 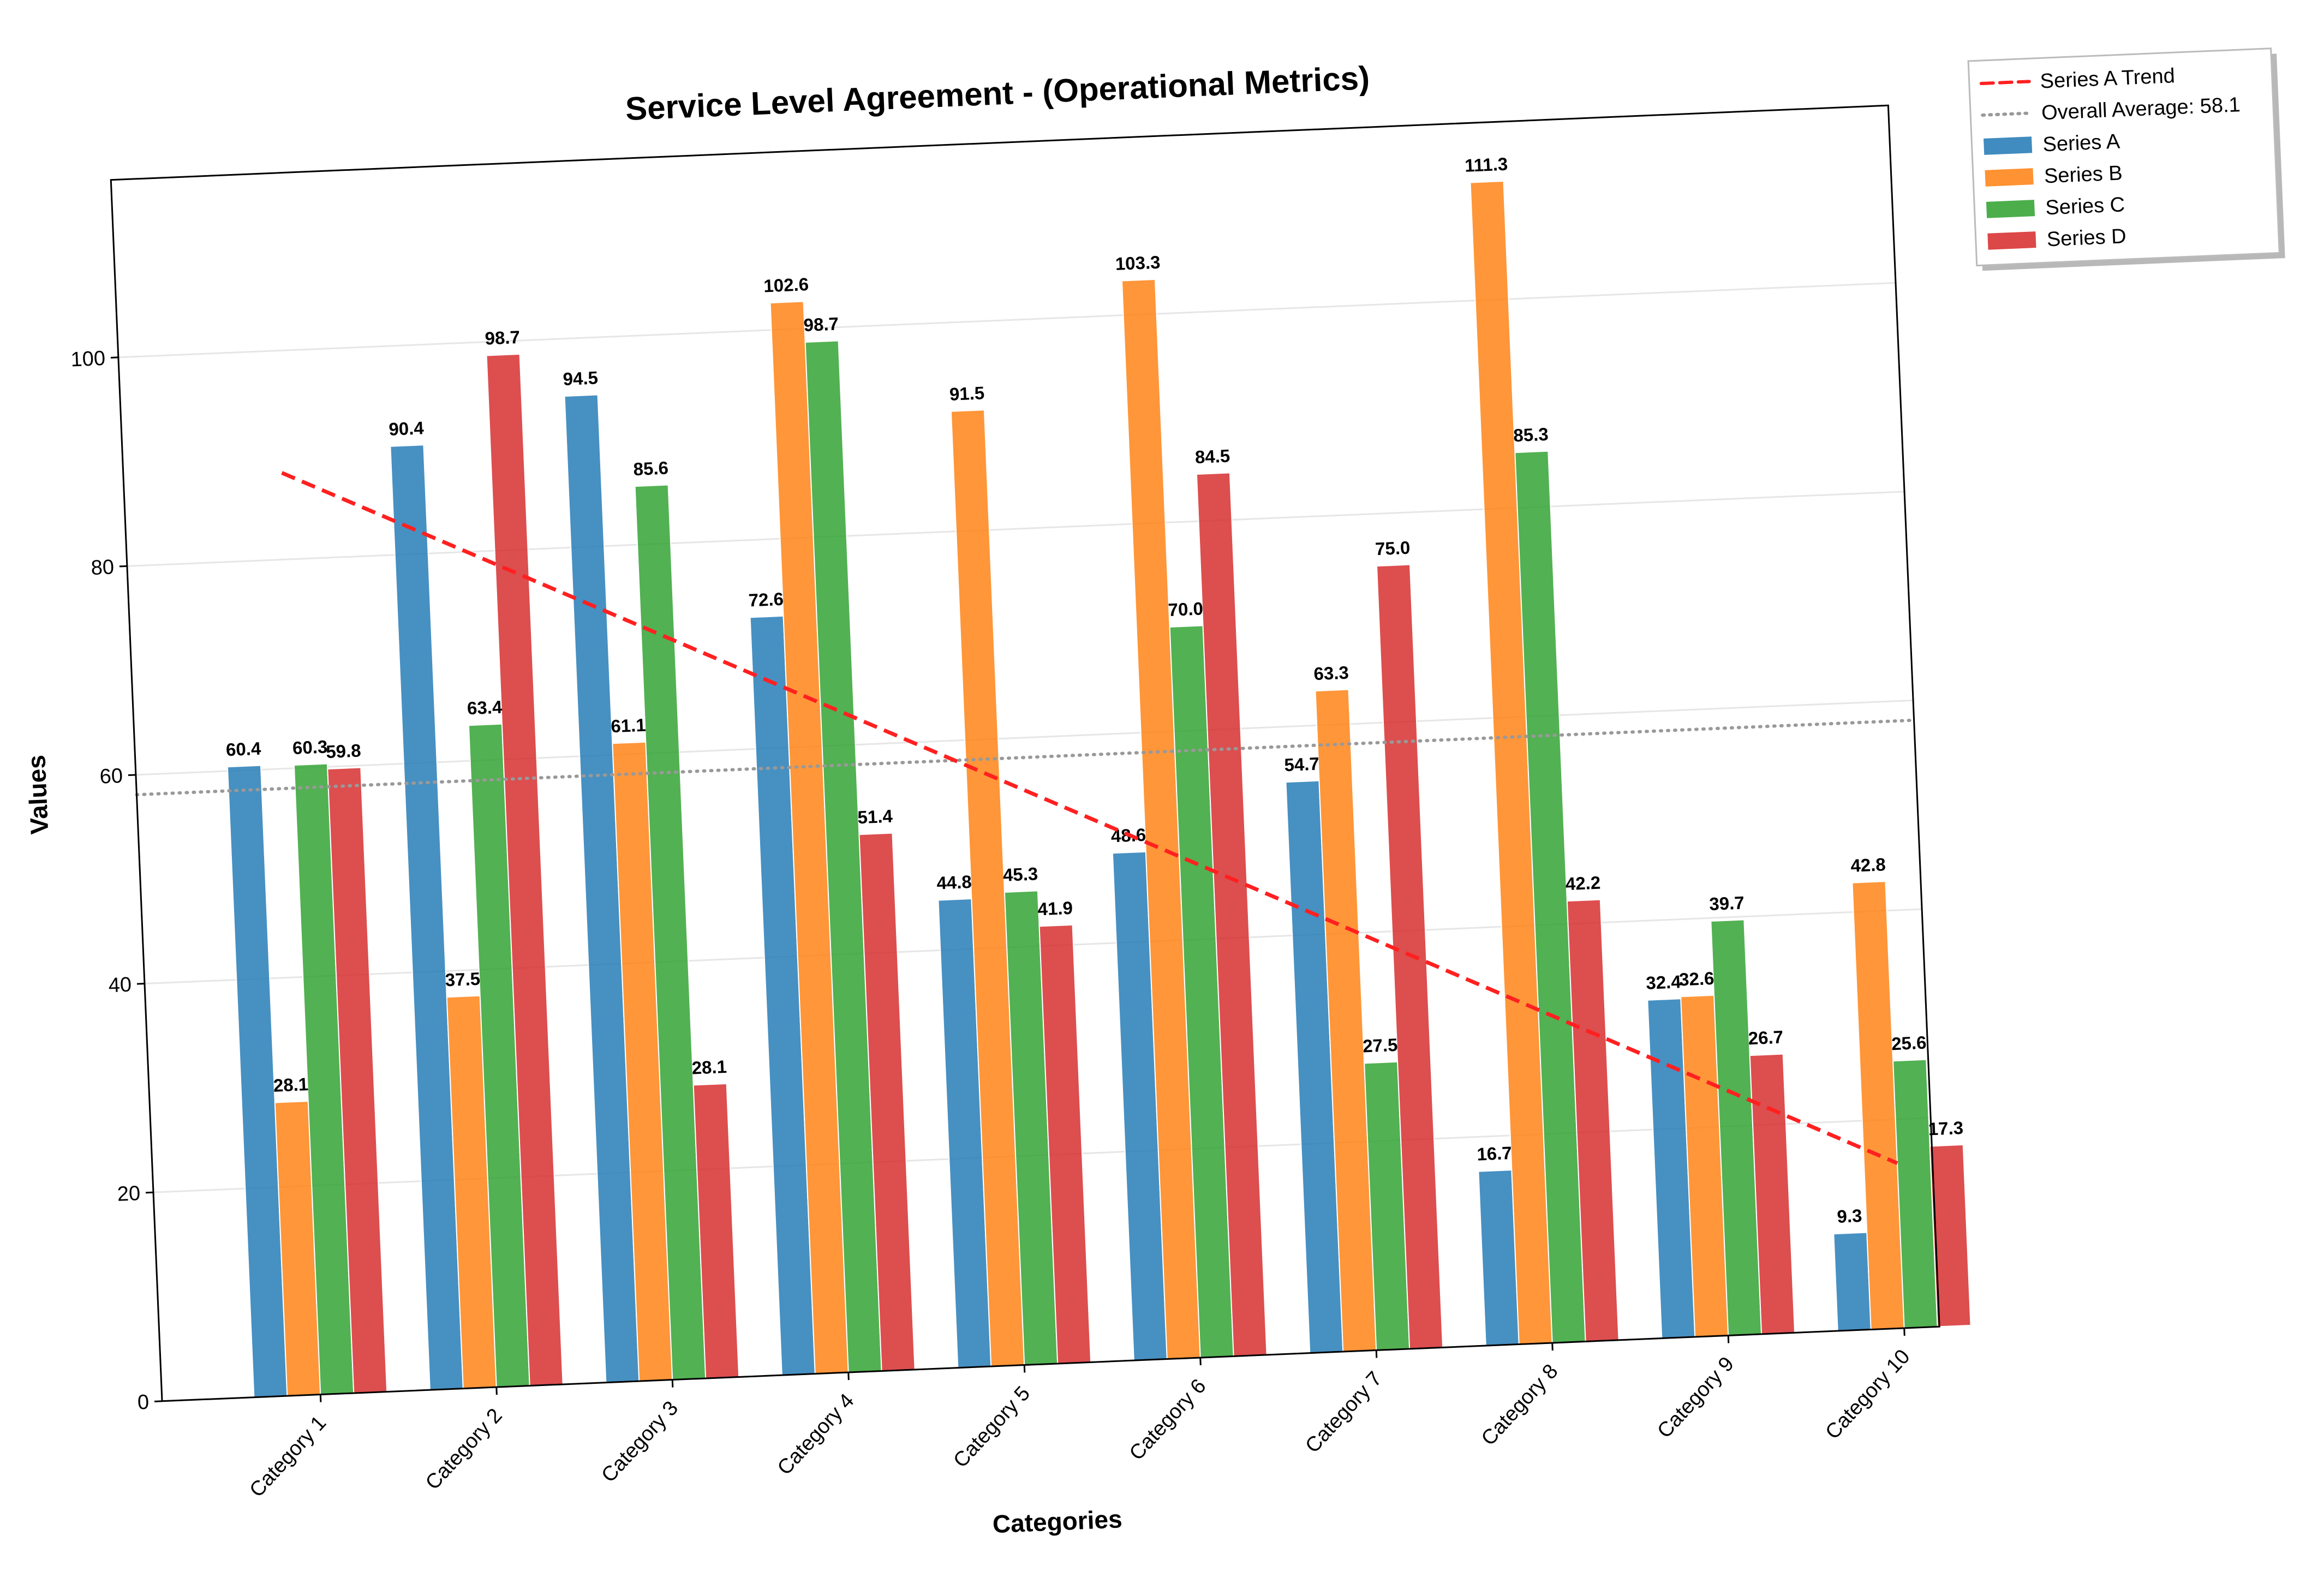 I want to click on x-tick-label: Category 9, so click(x=1696, y=1398).